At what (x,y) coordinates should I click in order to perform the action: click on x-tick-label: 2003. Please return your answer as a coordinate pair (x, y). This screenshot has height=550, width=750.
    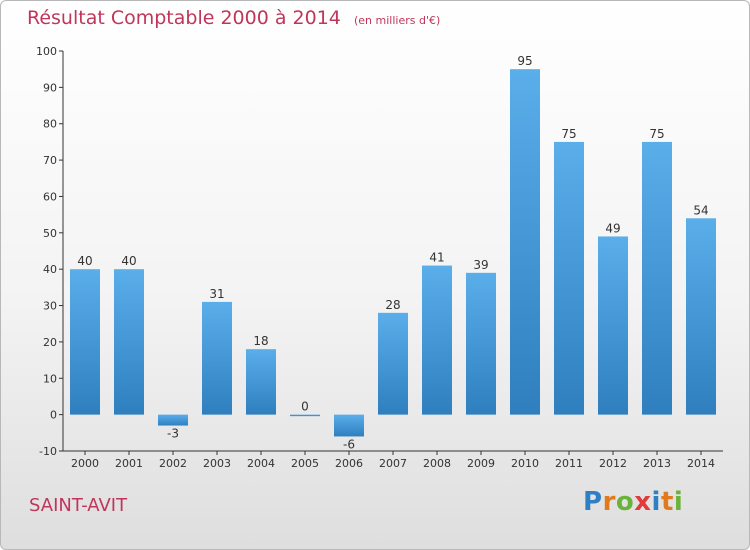
    Looking at the image, I should click on (217, 463).